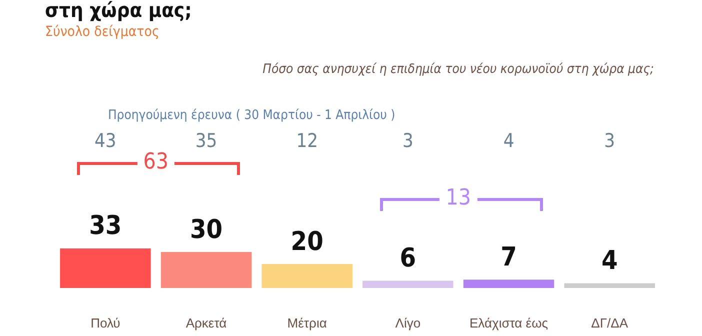 This screenshot has width=702, height=336. What do you see at coordinates (102, 32) in the screenshot?
I see `chart-subtitle: Σύνολο δείγματος` at bounding box center [102, 32].